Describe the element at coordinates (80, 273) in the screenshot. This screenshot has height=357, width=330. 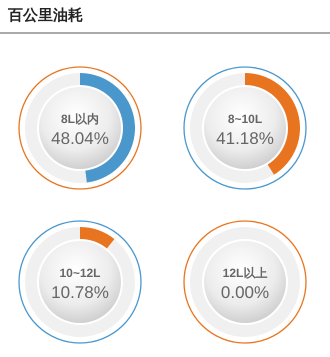
I see `slice-label: 10~12L` at that location.